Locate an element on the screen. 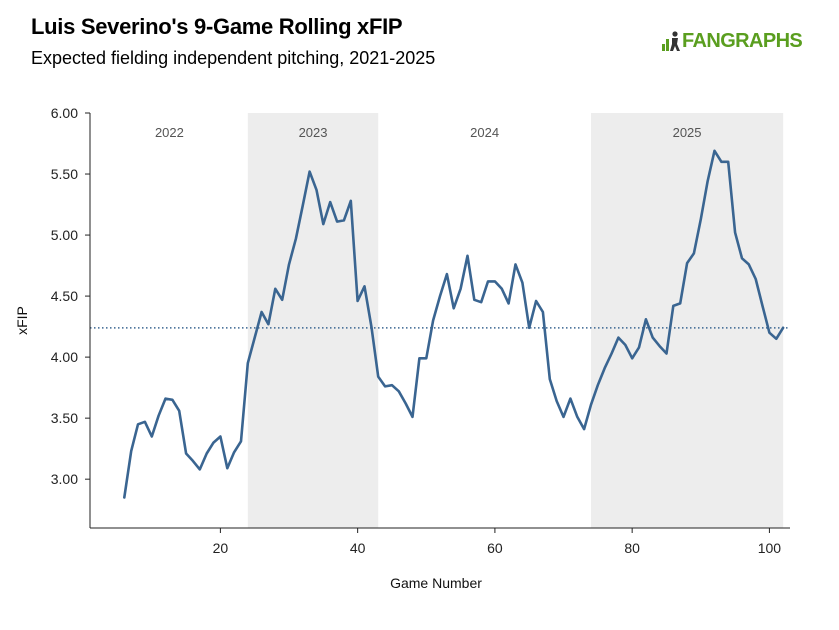 This screenshot has height=630, width=839. fangraphs-logo-icon is located at coordinates (671, 41).